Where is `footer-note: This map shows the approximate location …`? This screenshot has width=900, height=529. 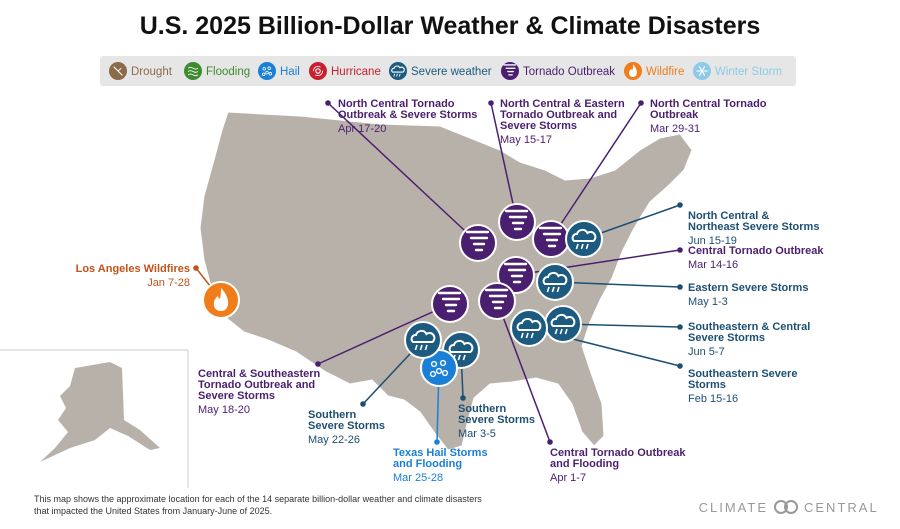 footer-note: This map shows the approximate location … is located at coordinates (258, 499).